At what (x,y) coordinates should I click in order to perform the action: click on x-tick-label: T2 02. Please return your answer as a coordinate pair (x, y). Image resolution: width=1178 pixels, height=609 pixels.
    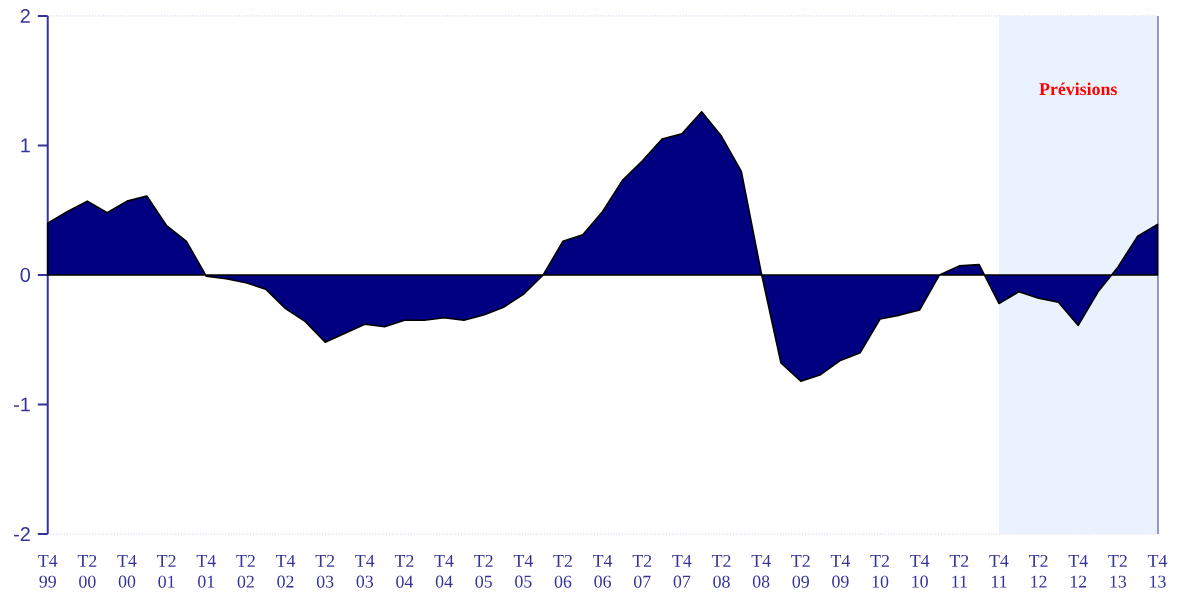
    Looking at the image, I should click on (245, 571).